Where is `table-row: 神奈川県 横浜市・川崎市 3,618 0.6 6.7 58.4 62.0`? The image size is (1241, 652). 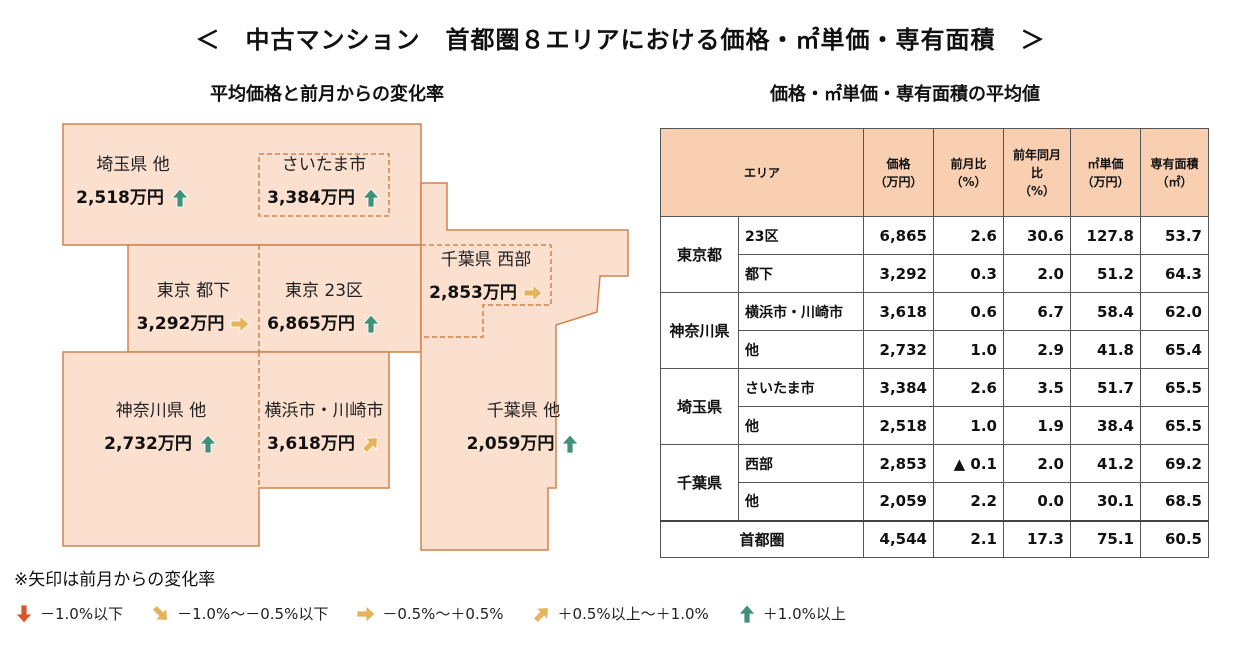 table-row: 神奈川県 横浜市・川崎市 3,618 0.6 6.7 58.4 62.0 is located at coordinates (934, 330).